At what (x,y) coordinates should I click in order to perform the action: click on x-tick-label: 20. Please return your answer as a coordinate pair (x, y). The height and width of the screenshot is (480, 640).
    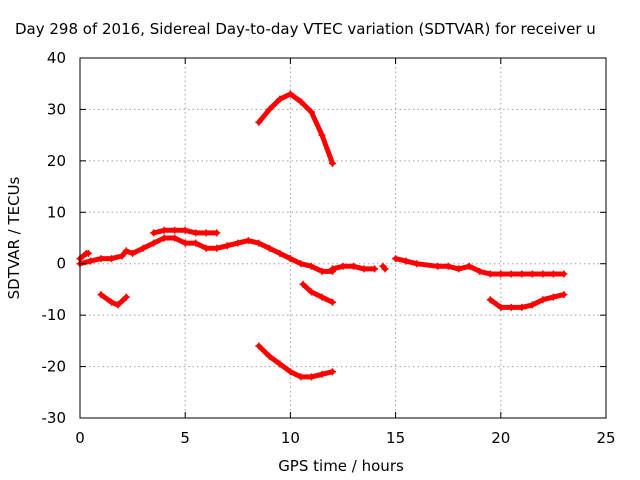
    Looking at the image, I should click on (500, 438).